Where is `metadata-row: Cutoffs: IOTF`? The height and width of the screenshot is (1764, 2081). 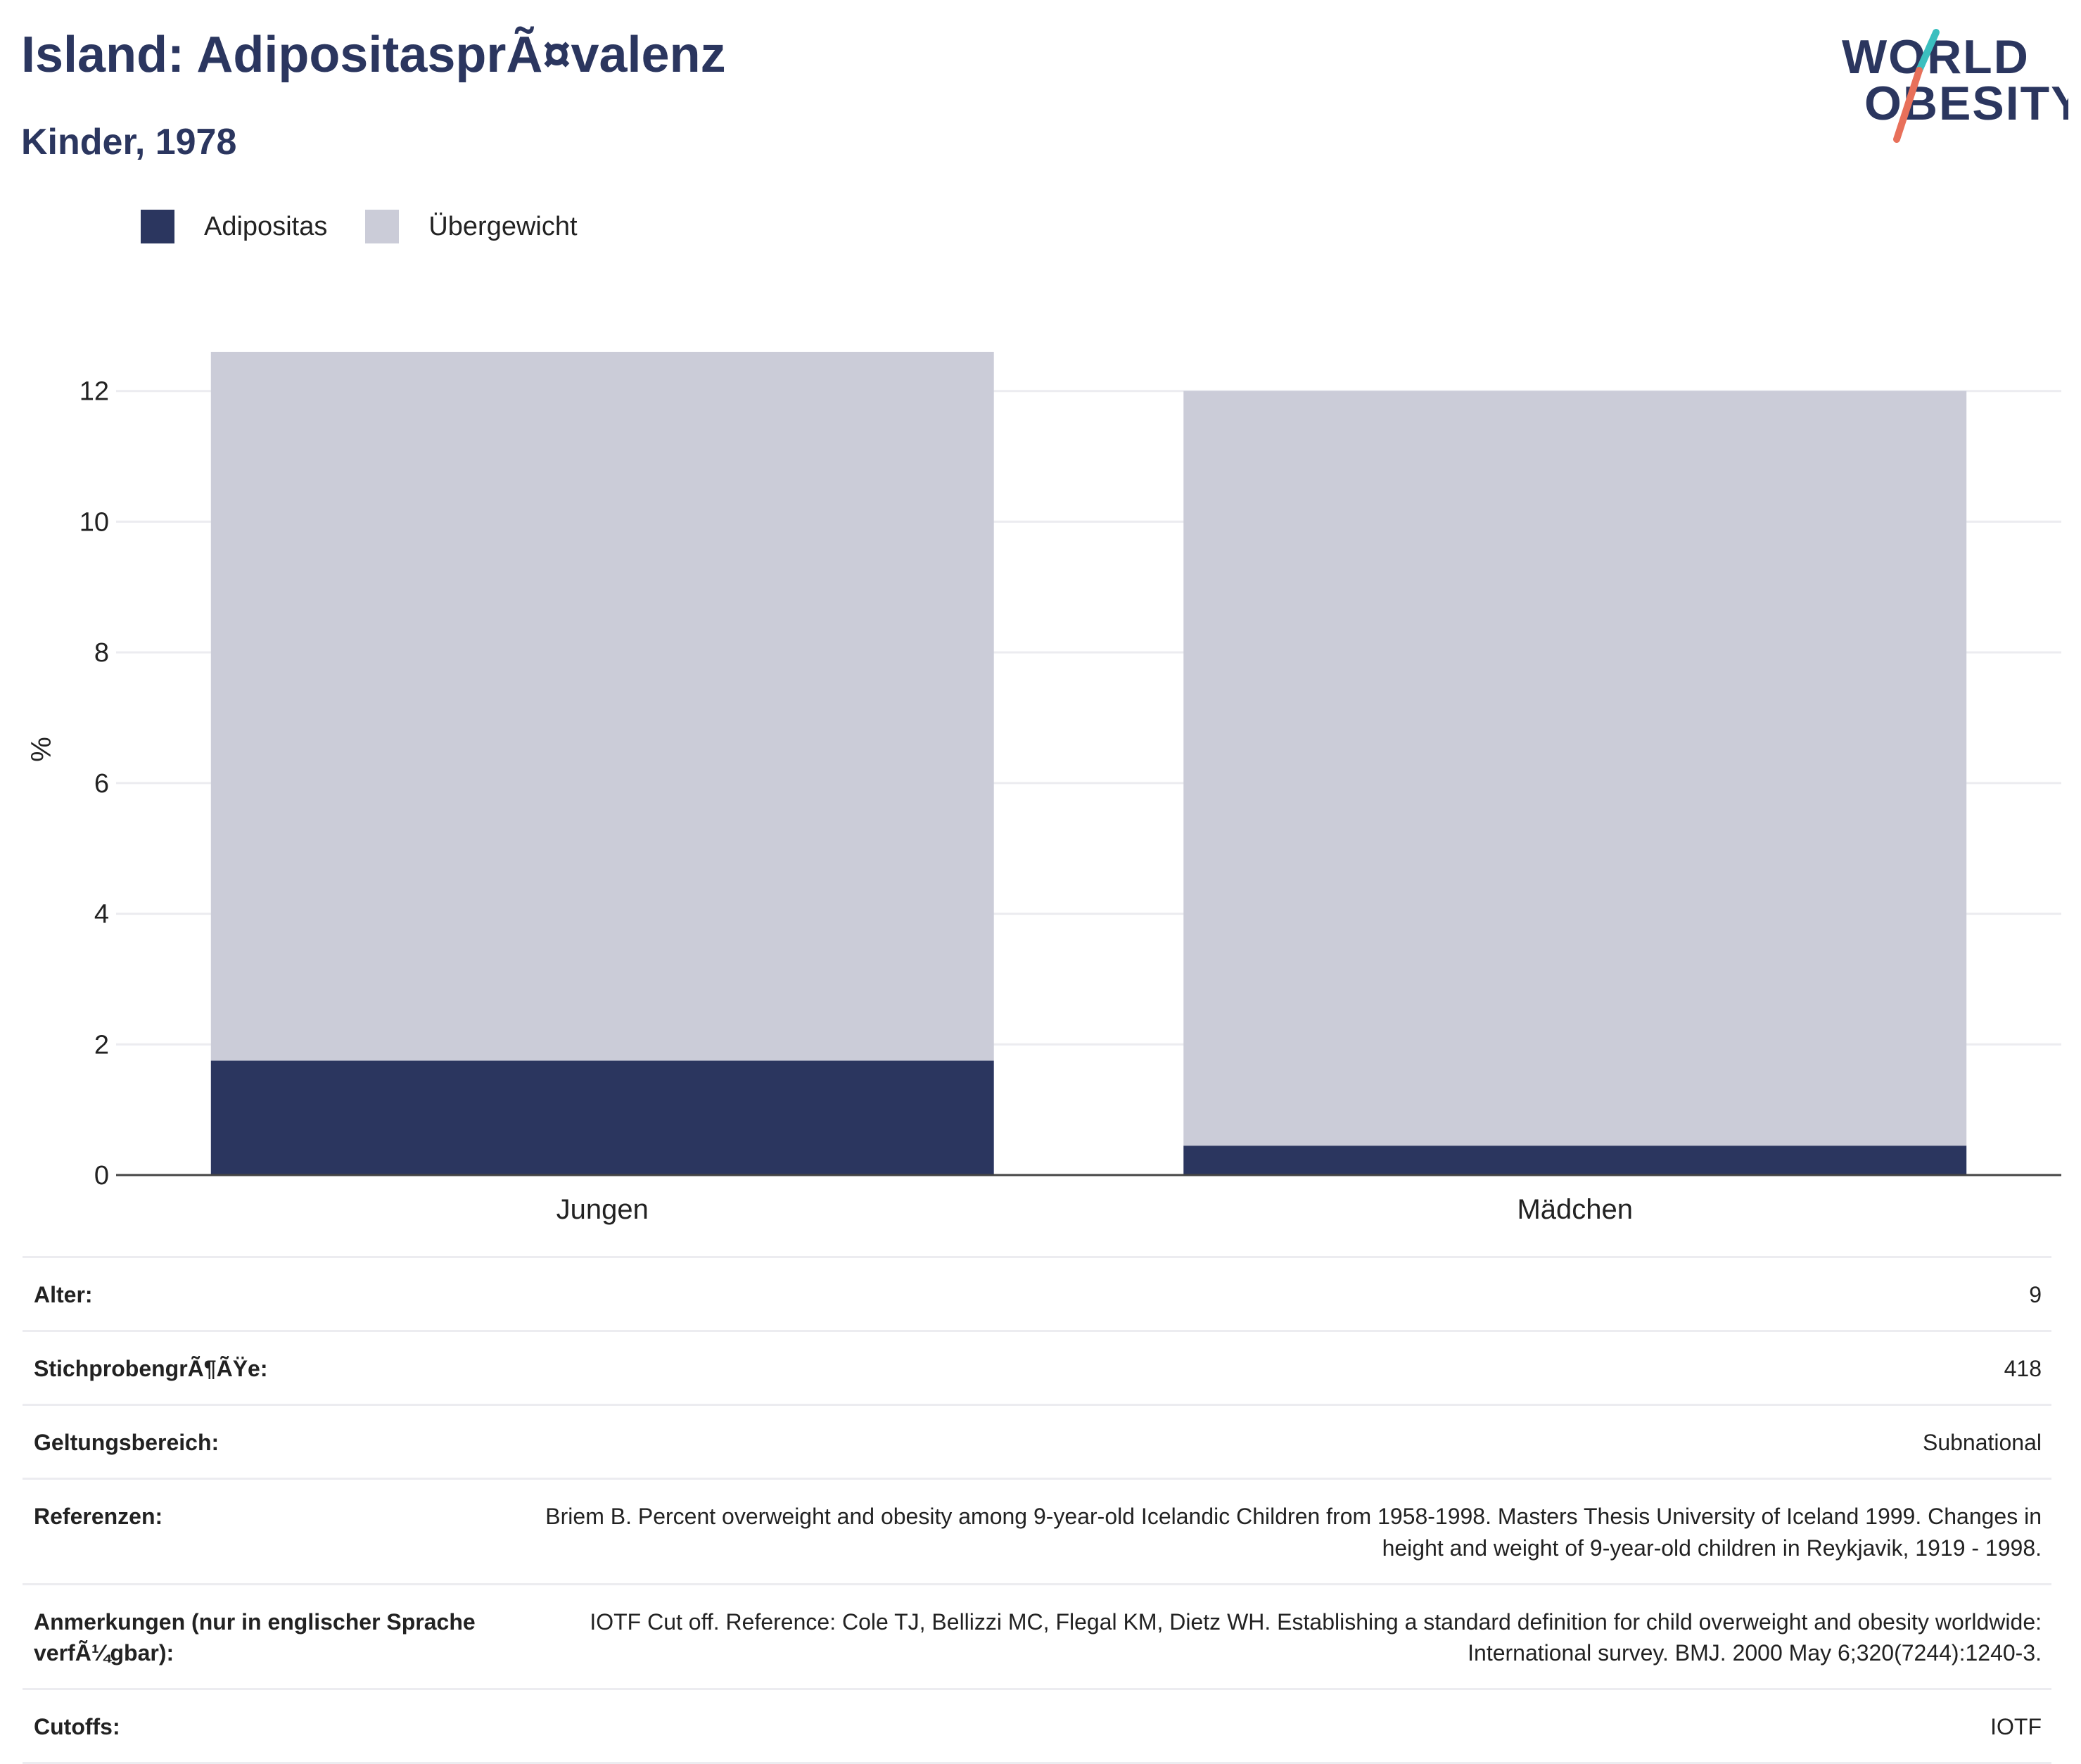
metadata-row: Cutoffs: IOTF is located at coordinates (1037, 1726).